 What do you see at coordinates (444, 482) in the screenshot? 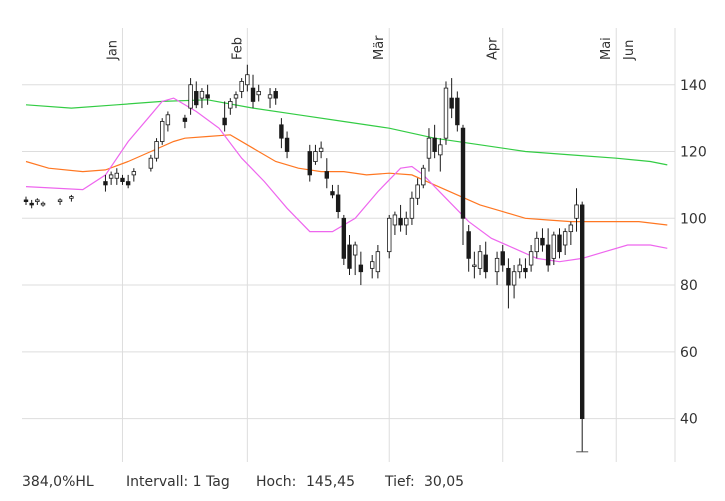
I see `low-value: 30,05` at bounding box center [444, 482].